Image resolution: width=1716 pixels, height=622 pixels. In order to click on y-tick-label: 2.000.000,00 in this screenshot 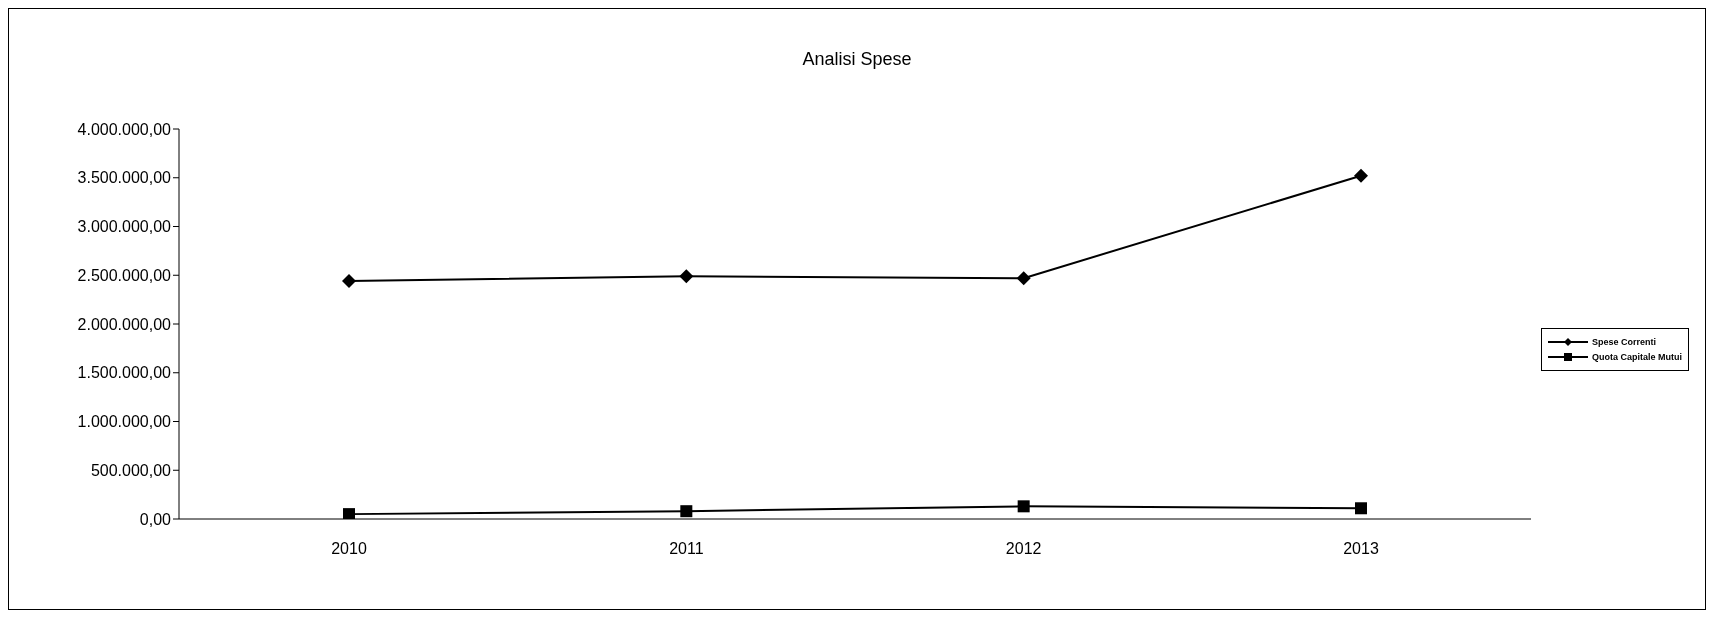, I will do `click(124, 324)`.